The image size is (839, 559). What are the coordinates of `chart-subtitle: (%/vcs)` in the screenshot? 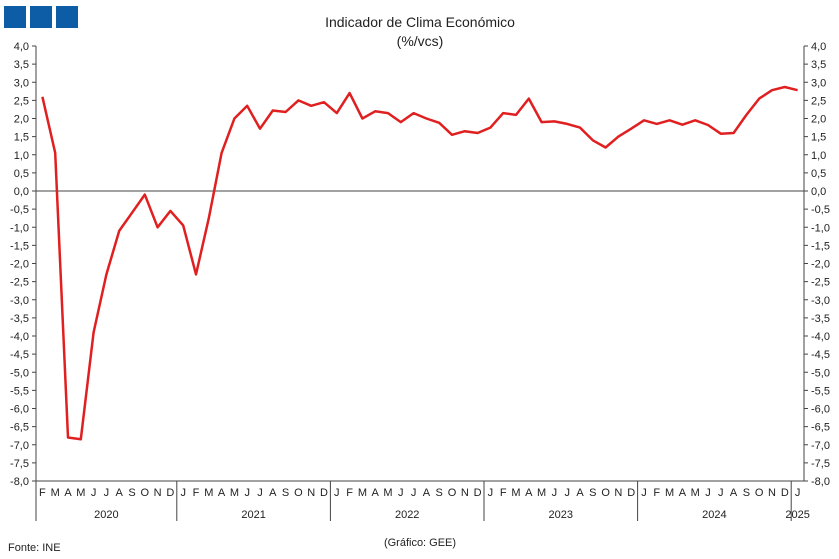 It's located at (420, 41).